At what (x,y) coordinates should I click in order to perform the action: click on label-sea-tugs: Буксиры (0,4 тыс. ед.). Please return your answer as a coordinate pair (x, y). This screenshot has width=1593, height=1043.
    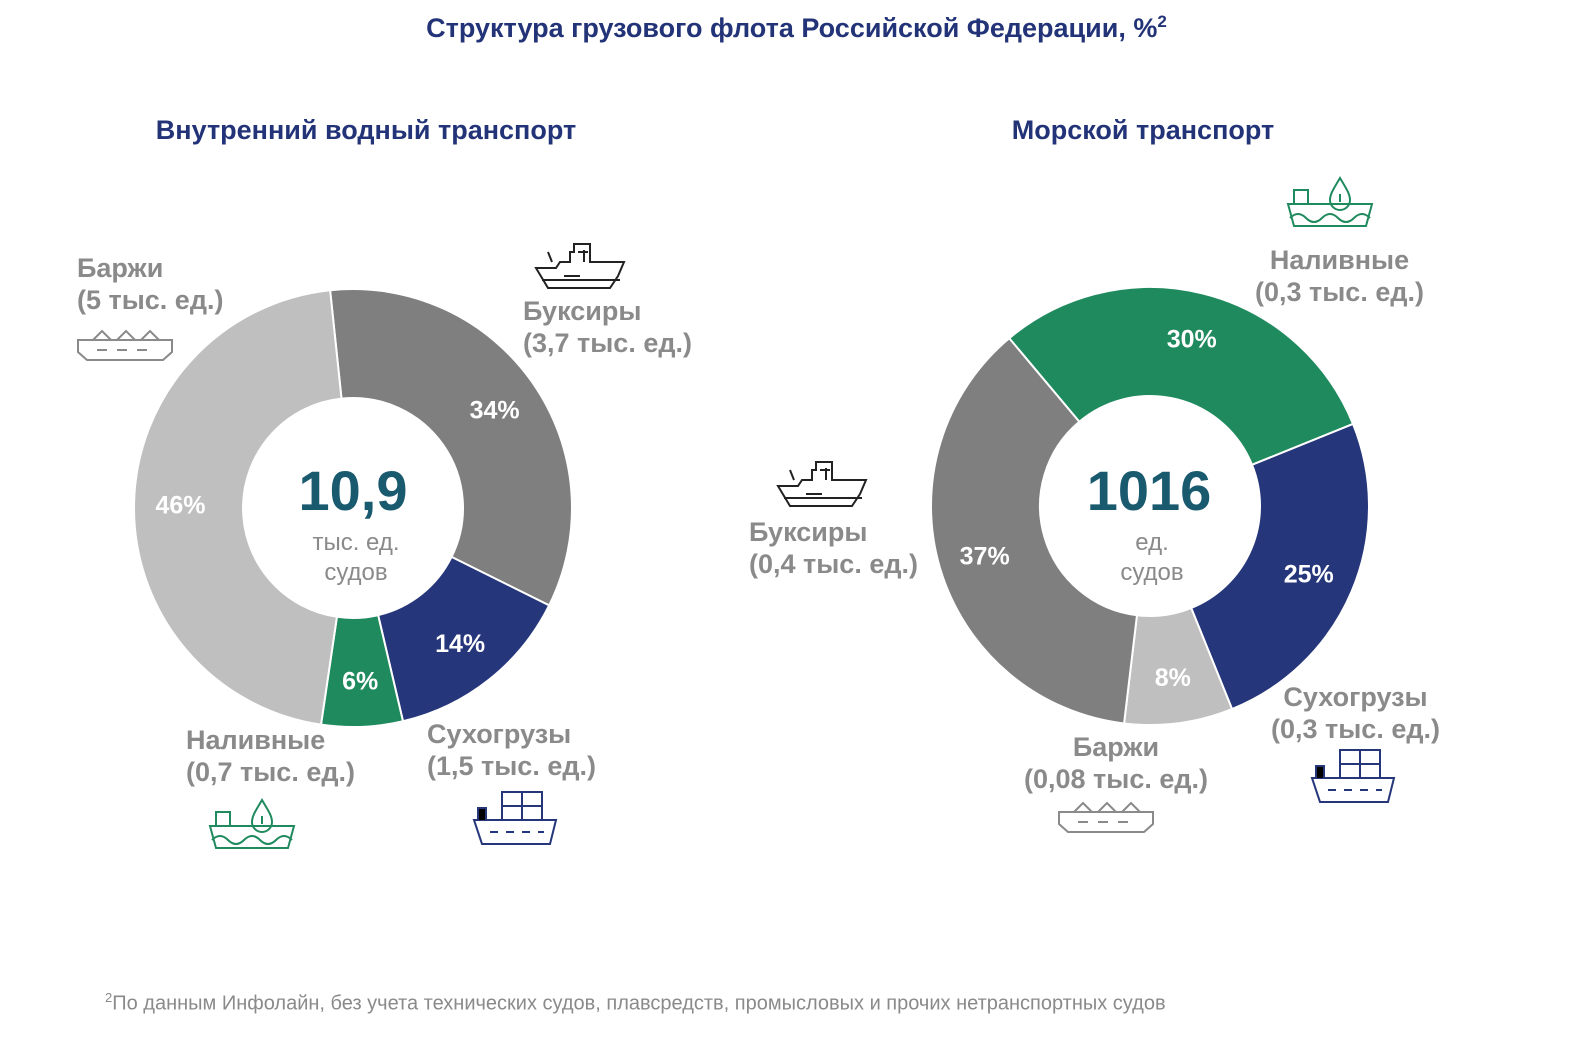
    Looking at the image, I should click on (833, 548).